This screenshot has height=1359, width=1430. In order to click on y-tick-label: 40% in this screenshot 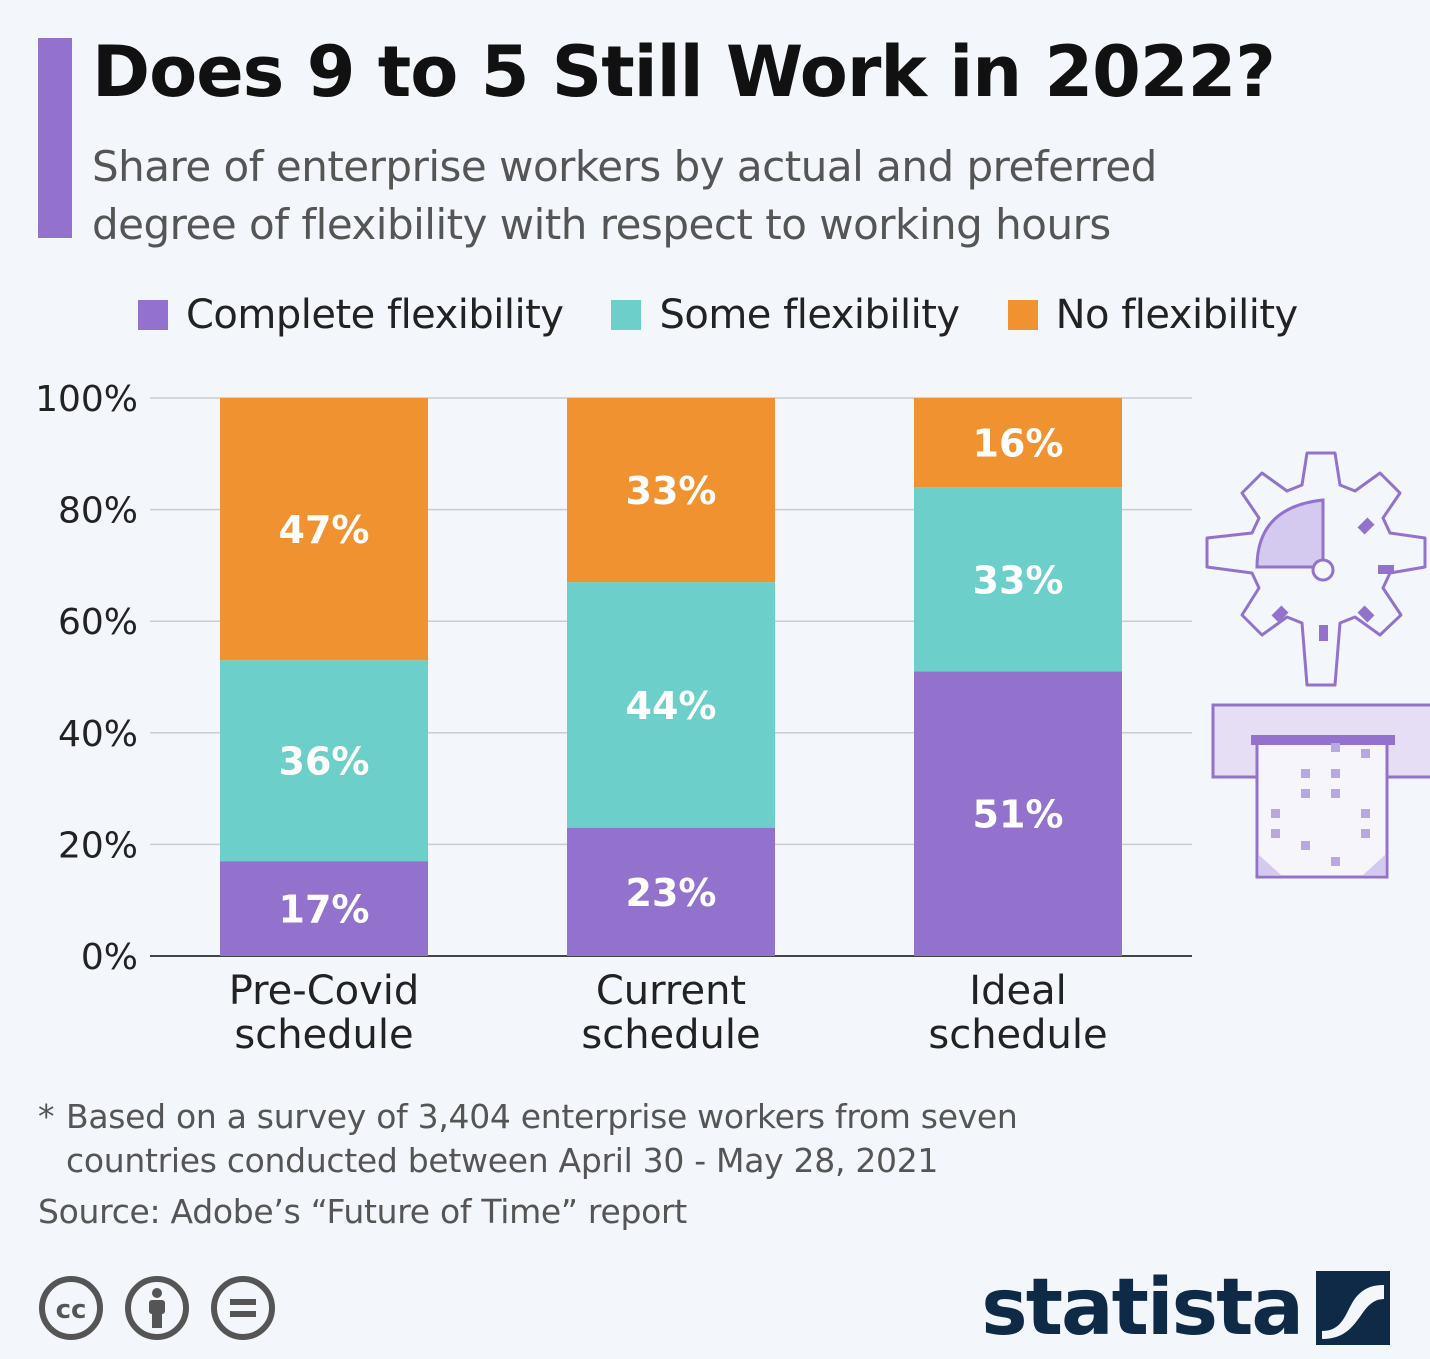, I will do `click(98, 734)`.